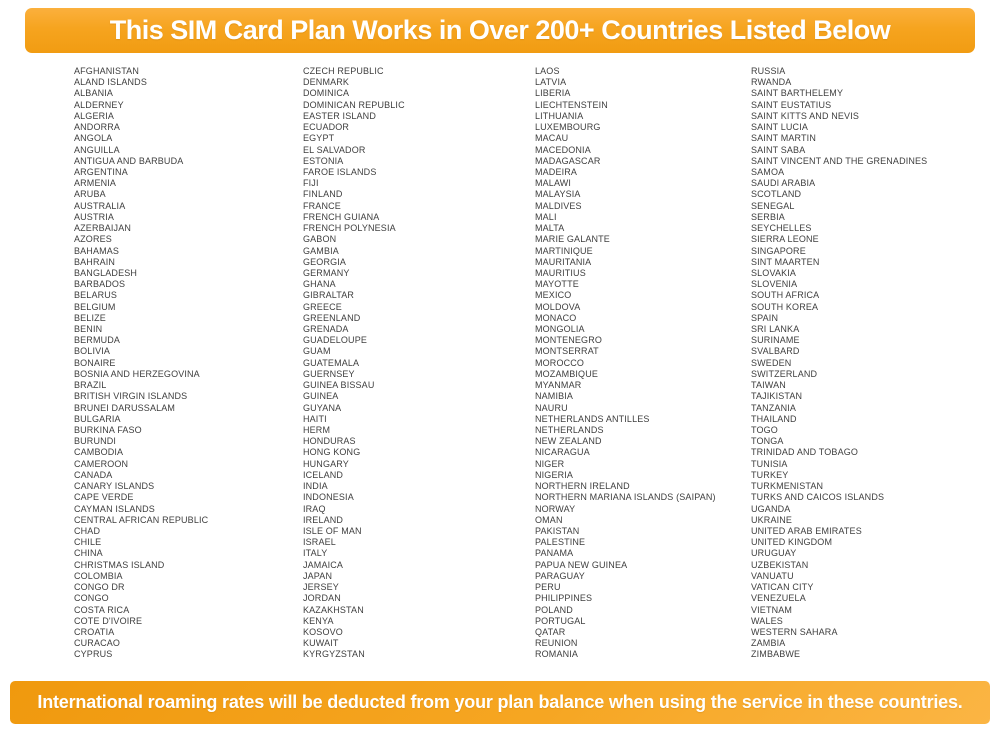 The height and width of the screenshot is (733, 1000). Describe the element at coordinates (547, 71) in the screenshot. I see `country-item: LAOS` at that location.